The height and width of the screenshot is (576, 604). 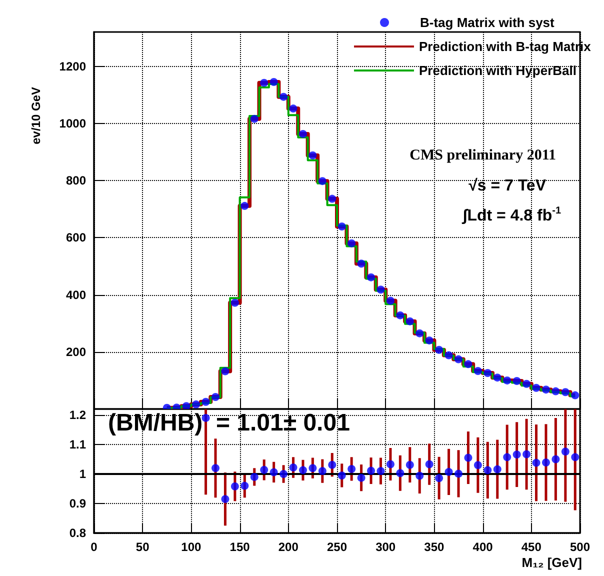 What do you see at coordinates (552, 562) in the screenshot?
I see `x-axis-title: M₁₂ [GeV]` at bounding box center [552, 562].